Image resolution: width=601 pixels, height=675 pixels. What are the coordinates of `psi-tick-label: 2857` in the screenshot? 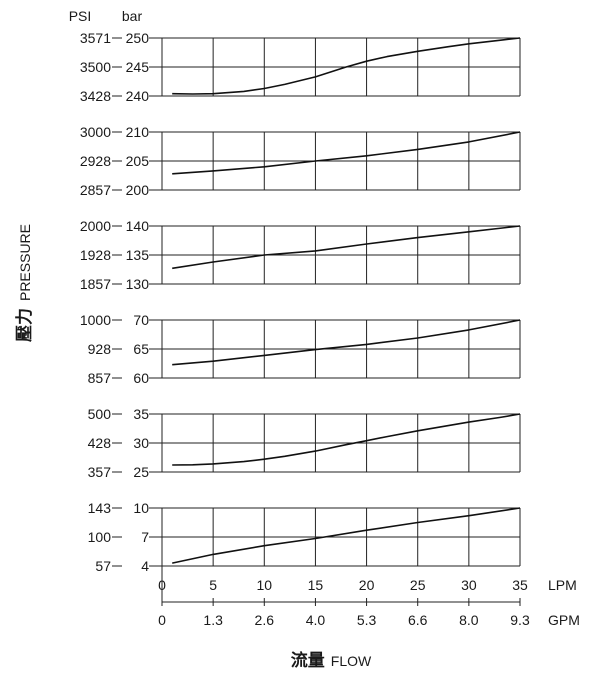 It's located at (95, 190).